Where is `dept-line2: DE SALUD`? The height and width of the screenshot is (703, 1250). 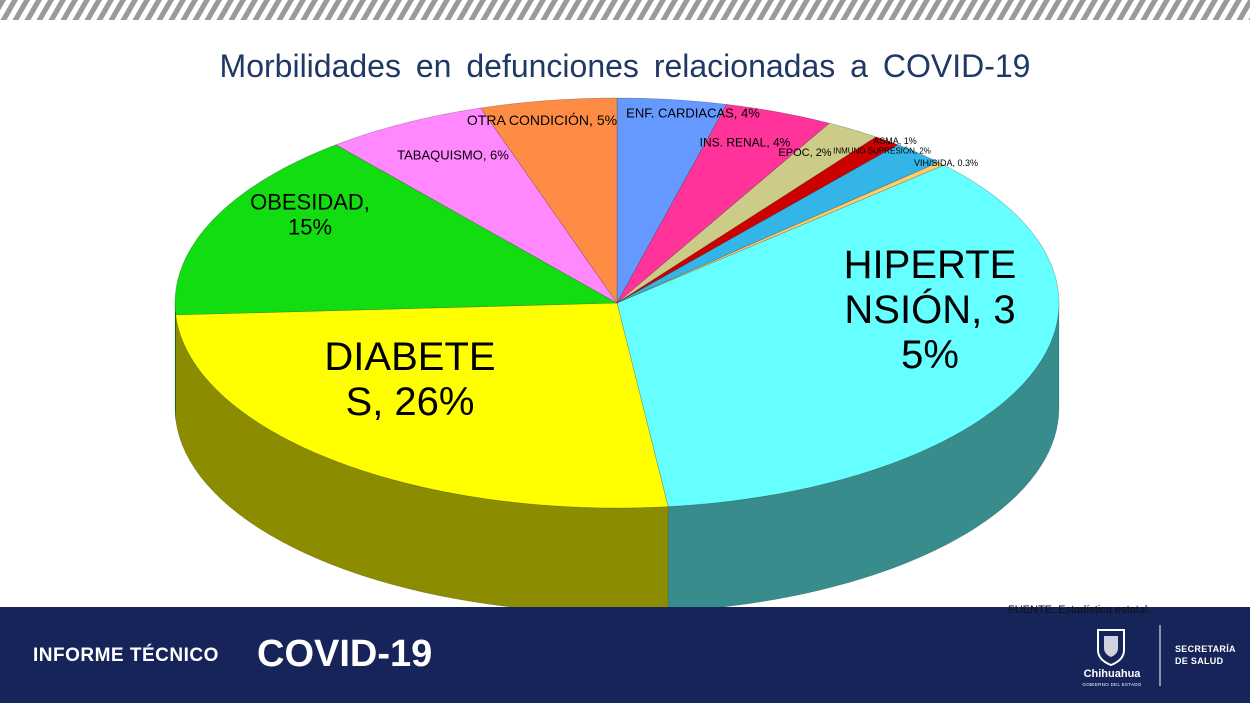
dept-line2: DE SALUD is located at coordinates (1199, 661).